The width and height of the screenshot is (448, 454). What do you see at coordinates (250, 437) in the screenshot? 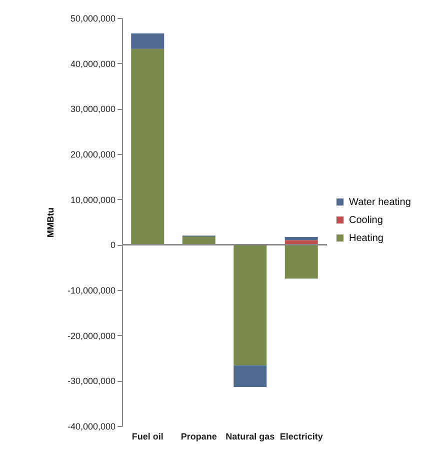
I see `x-tick-label: Natural gas` at bounding box center [250, 437].